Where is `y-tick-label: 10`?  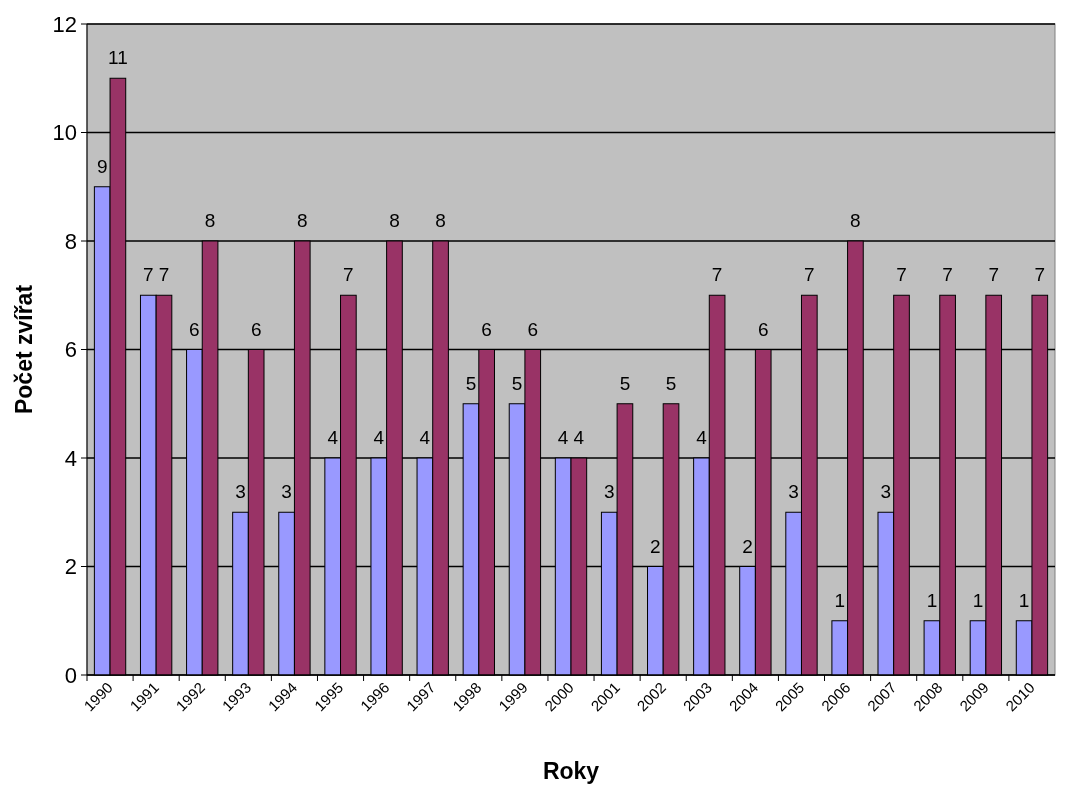 y-tick-label: 10 is located at coordinates (64, 133).